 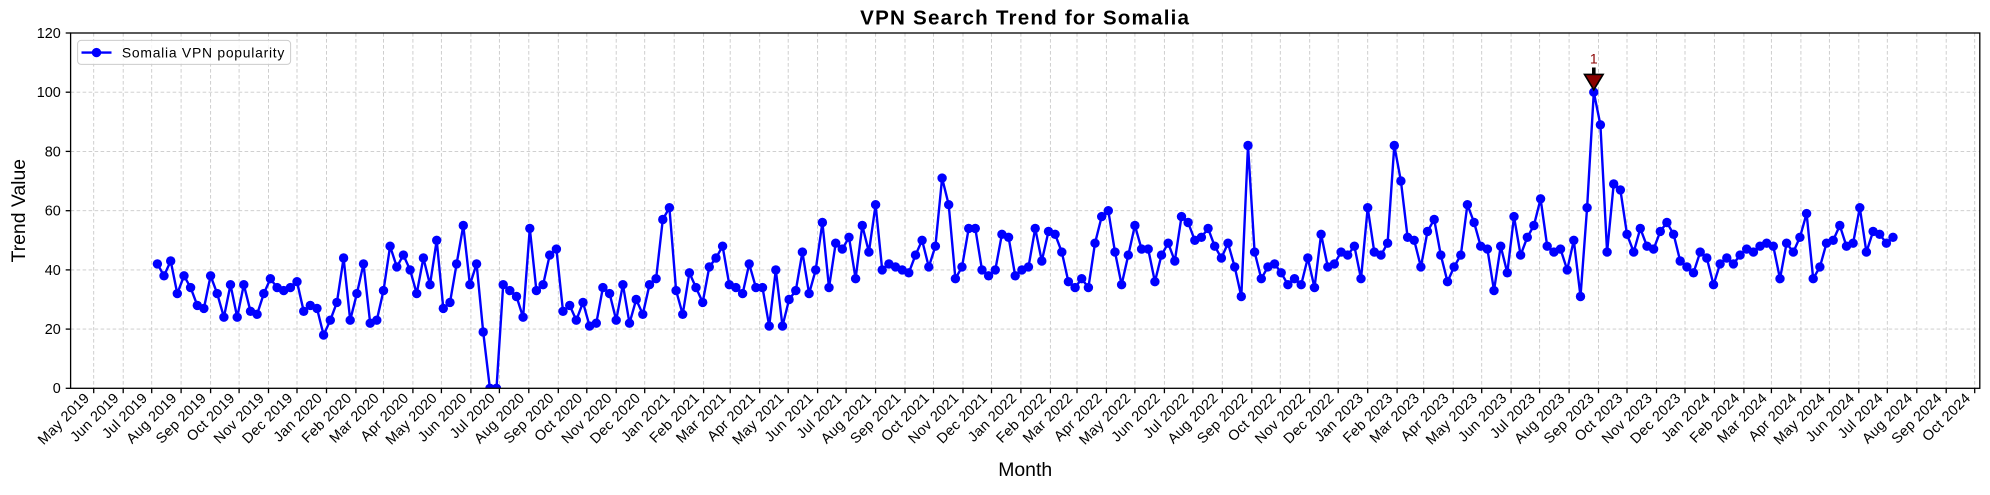 What do you see at coordinates (49, 93) in the screenshot?
I see `svg-text: 100` at bounding box center [49, 93].